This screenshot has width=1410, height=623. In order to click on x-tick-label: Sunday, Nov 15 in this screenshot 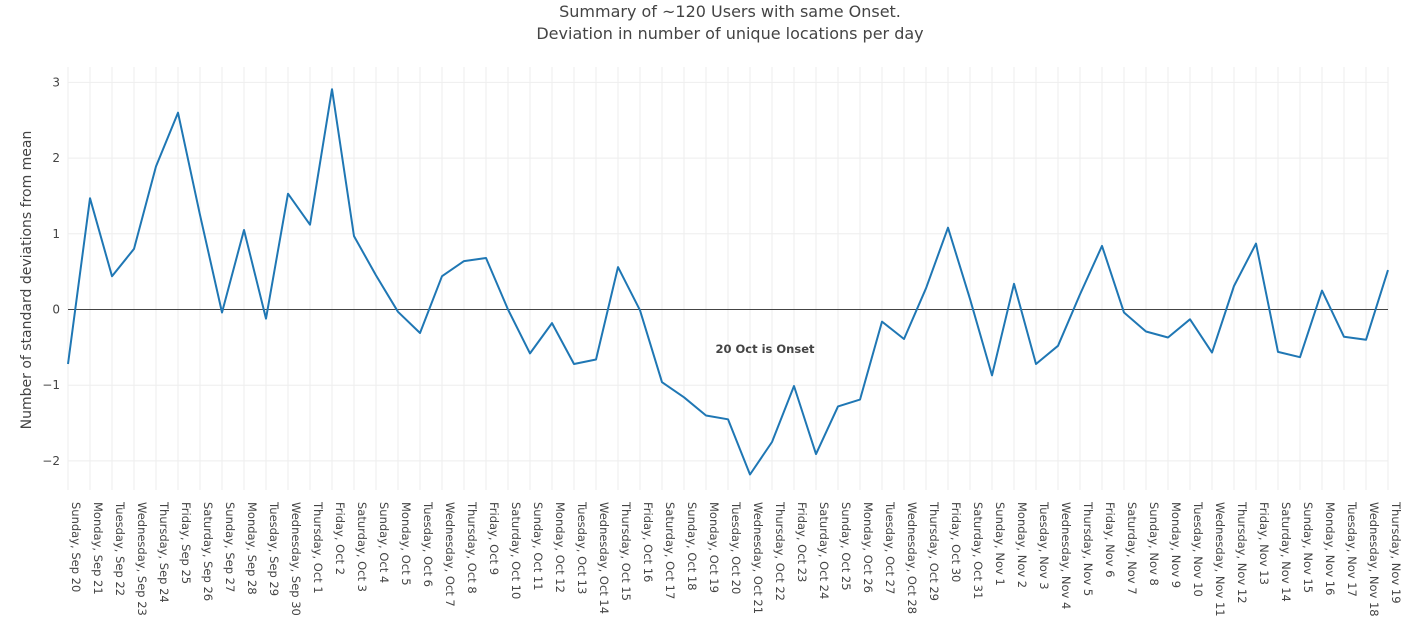, I will do `click(1308, 547)`.